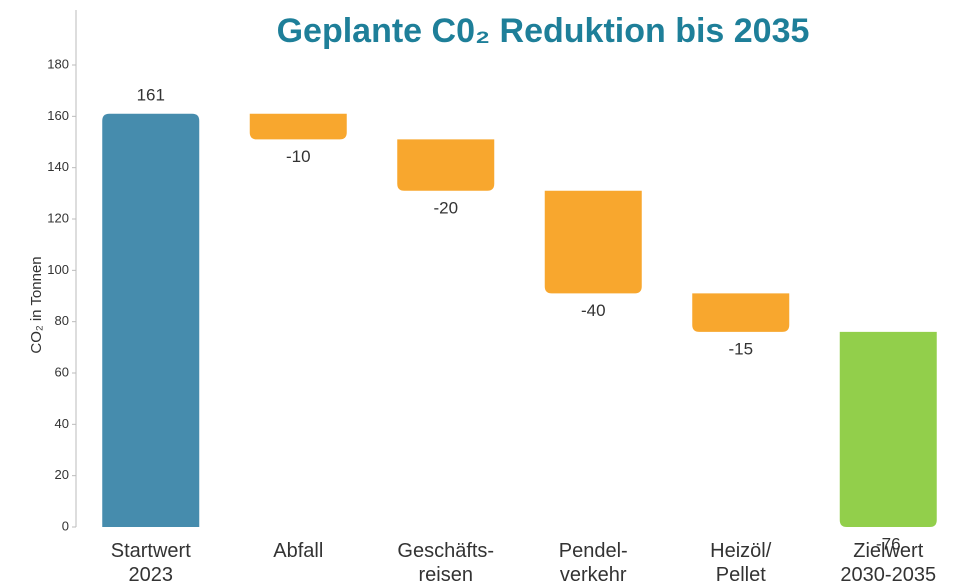  I want to click on x-tick-label: Pendel-verkehr, so click(593, 563).